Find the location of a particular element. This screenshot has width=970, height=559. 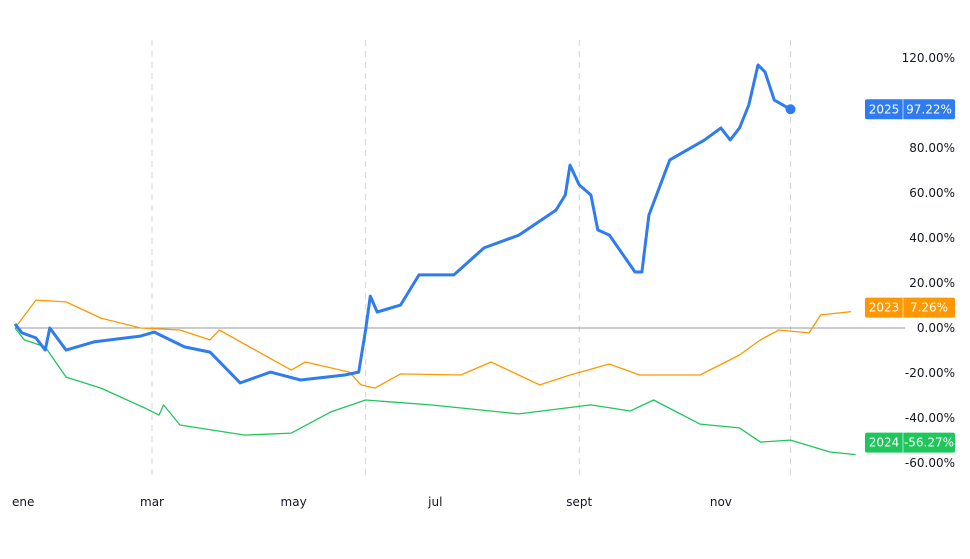

badge-last-value: 97.22% is located at coordinates (929, 109).